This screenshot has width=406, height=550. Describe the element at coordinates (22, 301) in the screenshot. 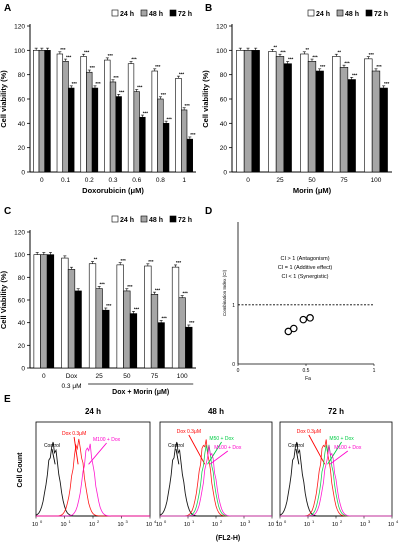

I see `y-tick-label: 60` at that location.